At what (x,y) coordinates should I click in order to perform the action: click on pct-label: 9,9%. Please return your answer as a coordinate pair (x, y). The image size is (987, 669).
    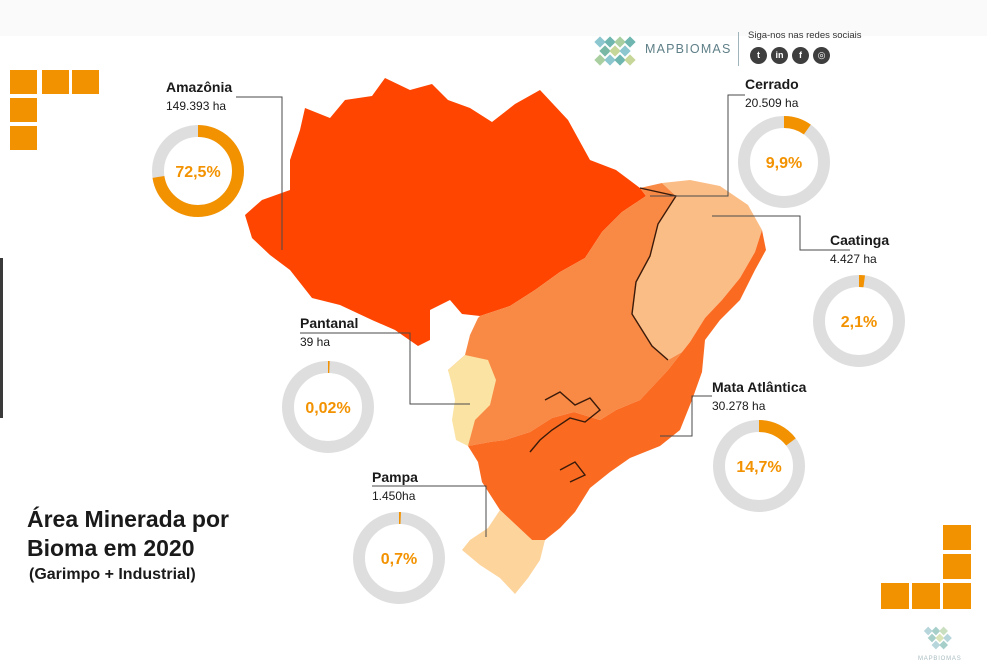
    Looking at the image, I should click on (784, 163).